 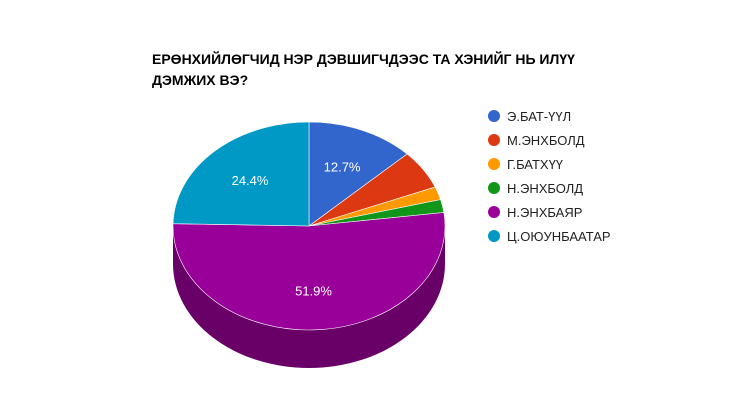 What do you see at coordinates (313, 290) in the screenshot?
I see `slice-label-5: 51.9%` at bounding box center [313, 290].